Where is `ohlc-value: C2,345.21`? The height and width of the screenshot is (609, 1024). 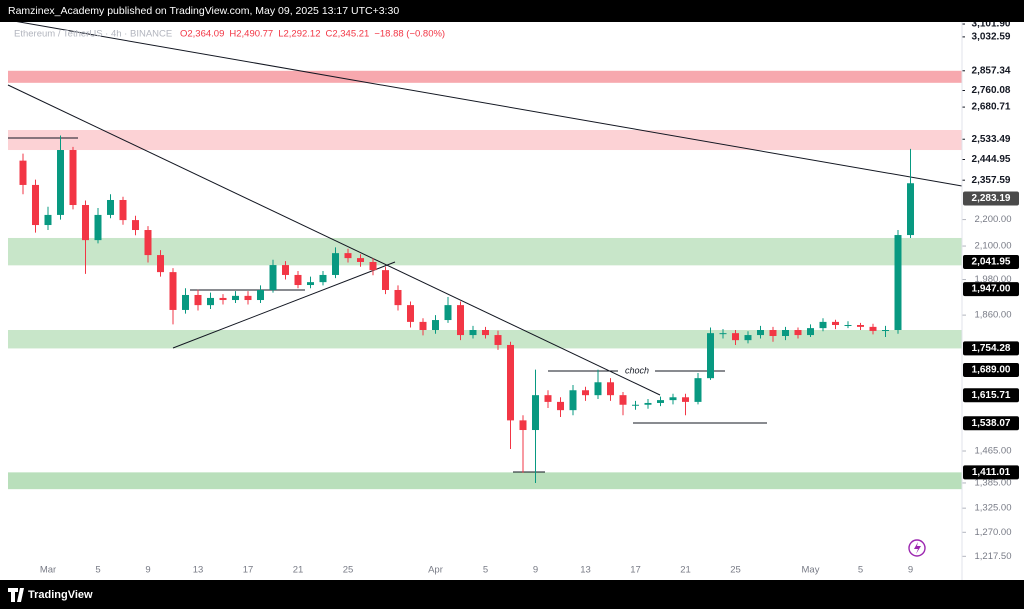 ohlc-value: C2,345.21 is located at coordinates (347, 34).